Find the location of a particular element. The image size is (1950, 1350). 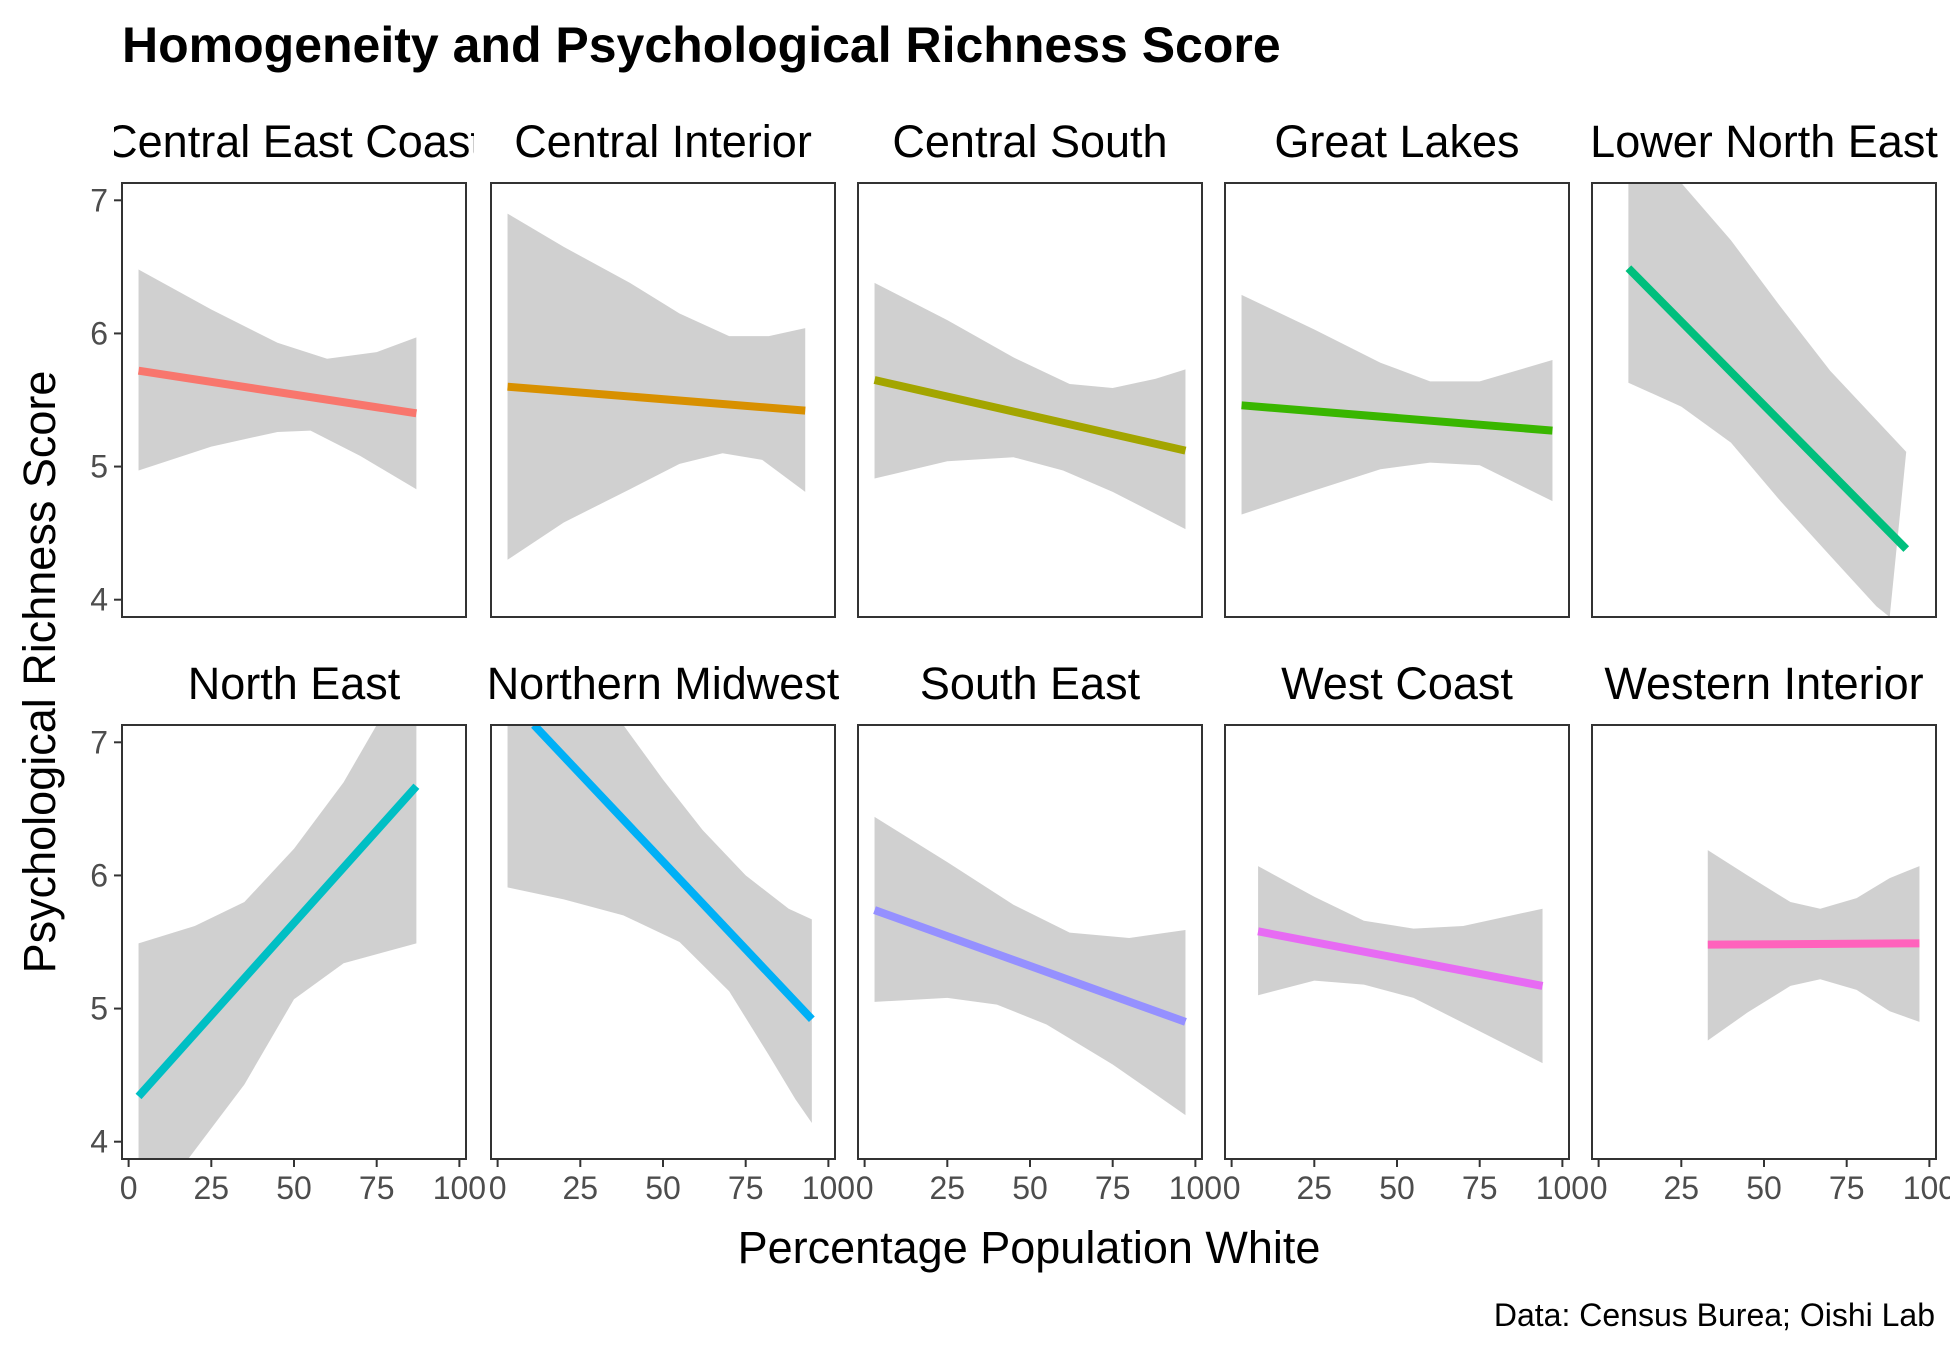

facet-strip-label: South East is located at coordinates (1030, 683).